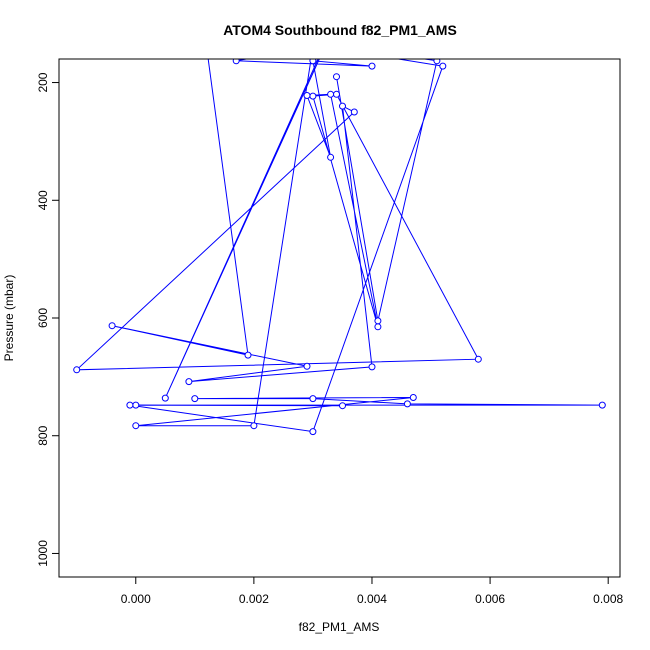 The width and height of the screenshot is (650, 650). What do you see at coordinates (43, 82) in the screenshot?
I see `y-tick-label: 200` at bounding box center [43, 82].